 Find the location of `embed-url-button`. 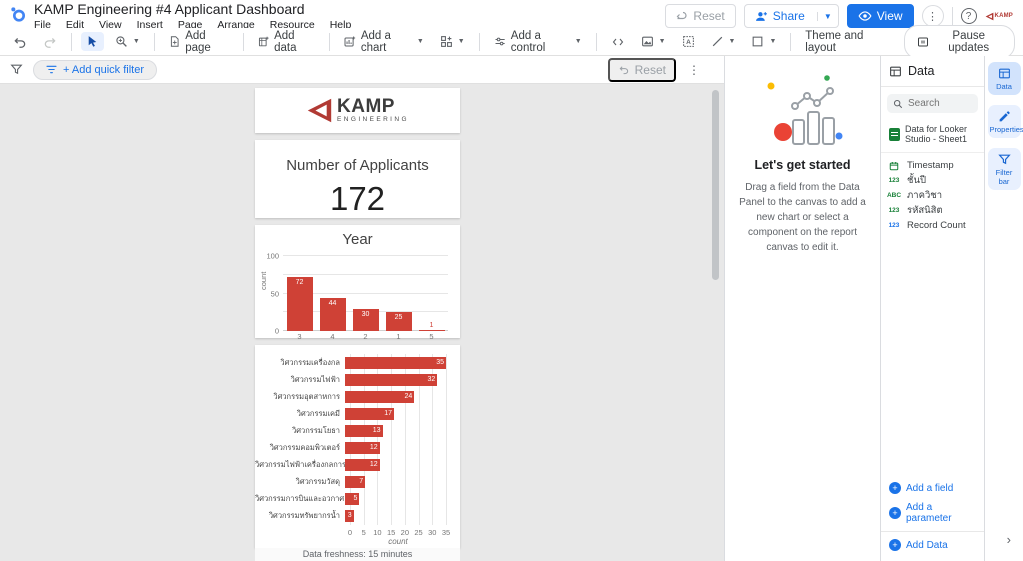

embed-url-button is located at coordinates (618, 42).